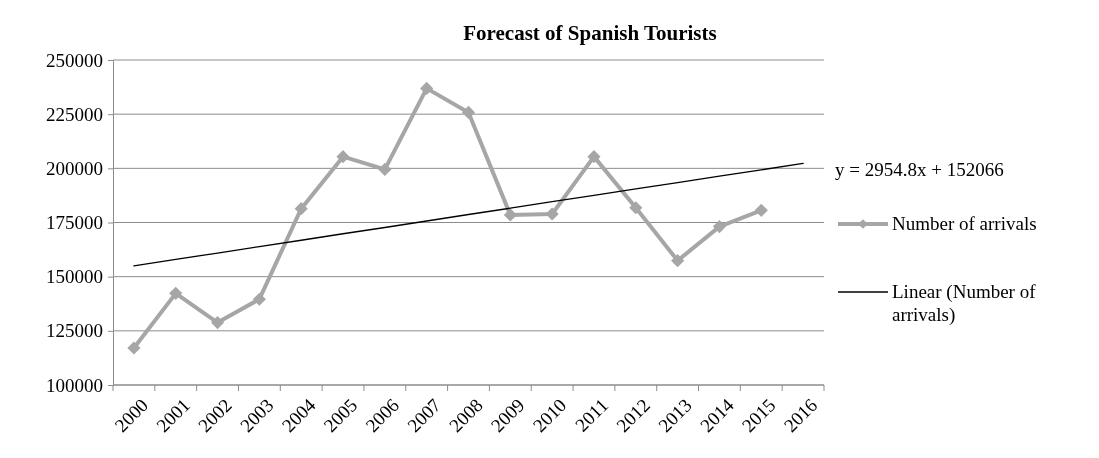  What do you see at coordinates (919, 169) in the screenshot?
I see `text: y = 2954.8x + 152066` at bounding box center [919, 169].